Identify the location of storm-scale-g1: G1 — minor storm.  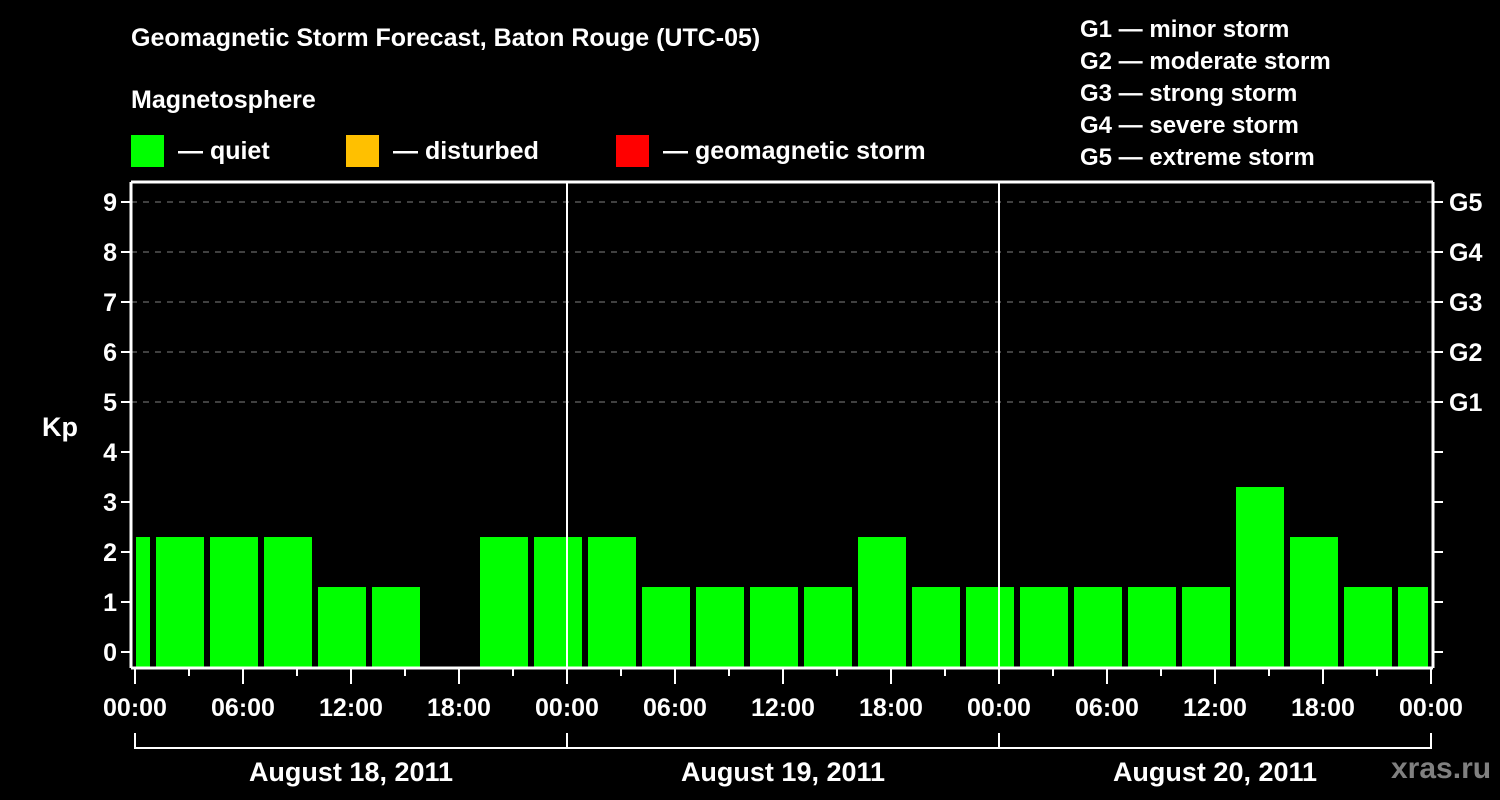
(1185, 29).